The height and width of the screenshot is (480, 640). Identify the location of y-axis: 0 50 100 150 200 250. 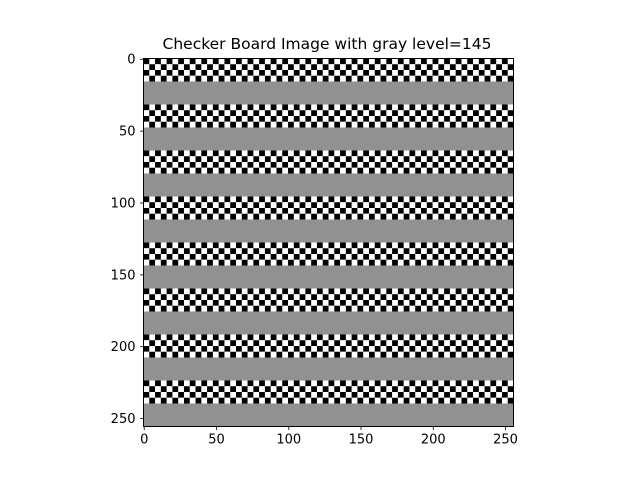
(127, 240).